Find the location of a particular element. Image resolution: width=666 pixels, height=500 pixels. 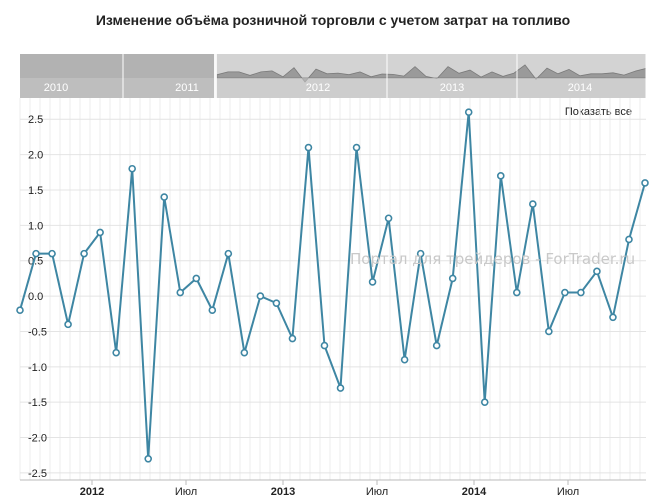

watermark-text: Портал для трейдеров - ForTrader.ru is located at coordinates (493, 259).